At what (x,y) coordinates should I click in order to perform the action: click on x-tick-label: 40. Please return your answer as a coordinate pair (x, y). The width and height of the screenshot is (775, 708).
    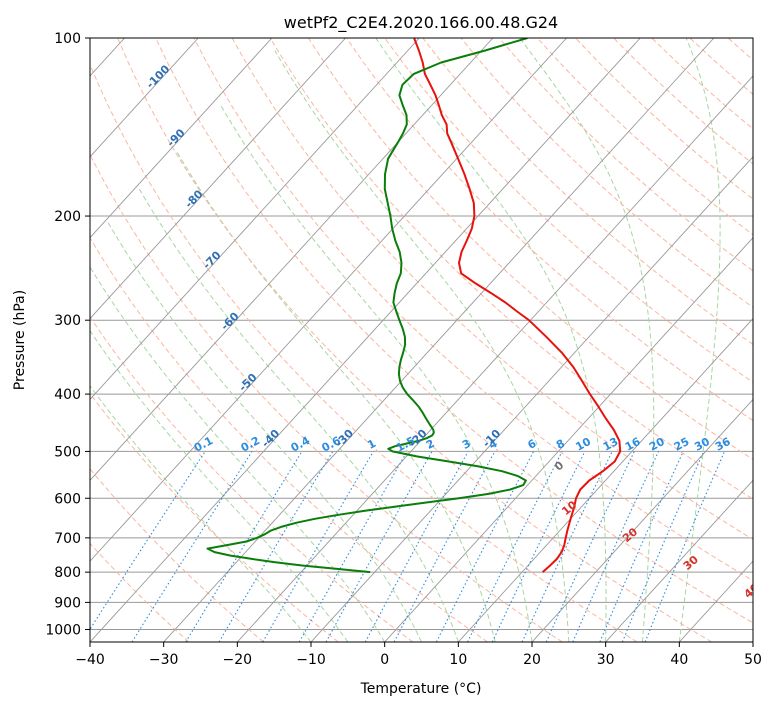
    Looking at the image, I should click on (679, 660).